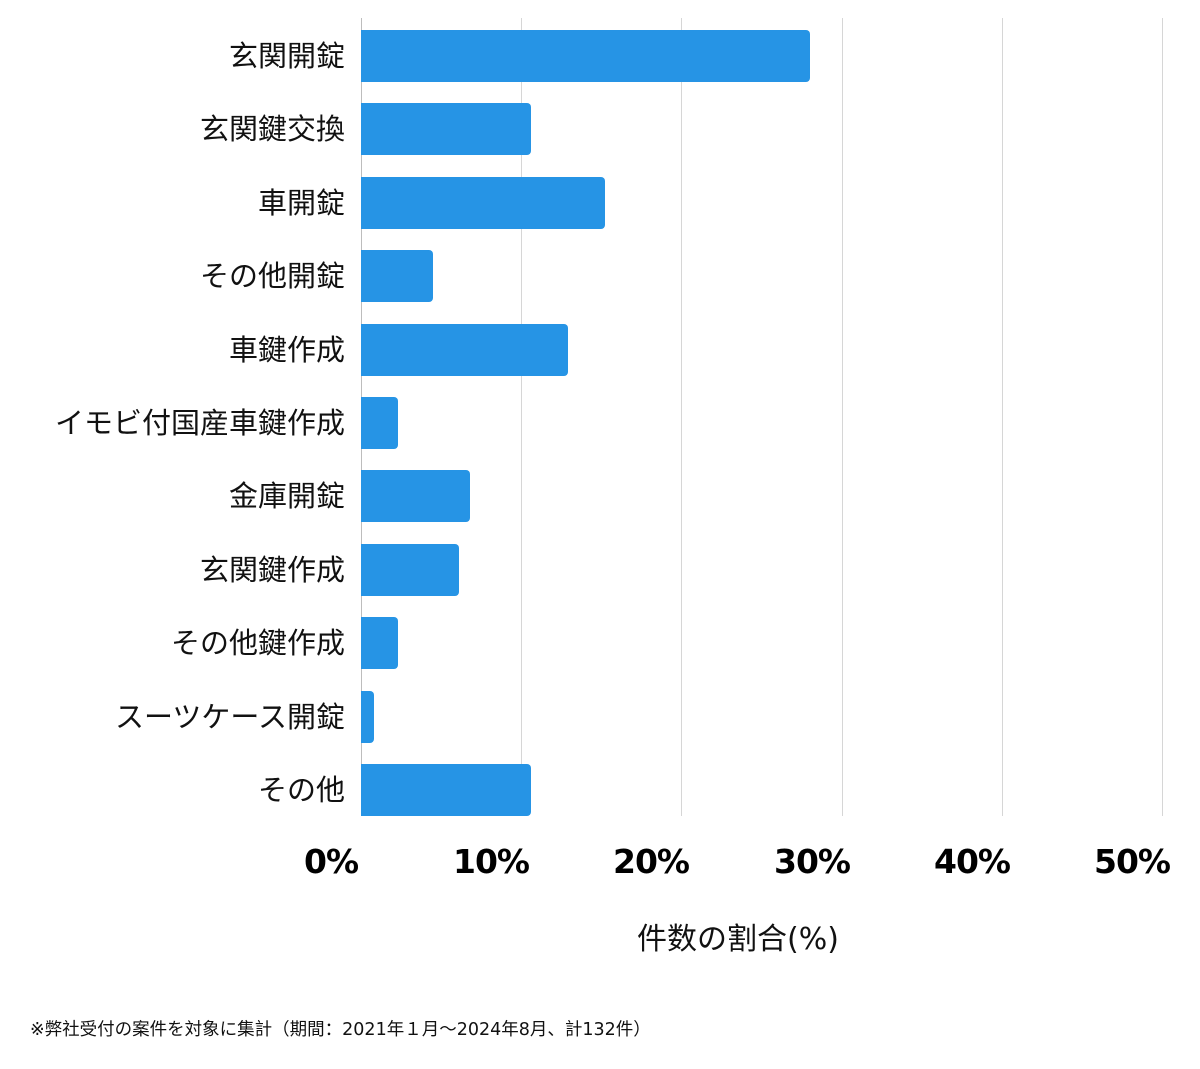  Describe the element at coordinates (738, 939) in the screenshot. I see `x-axis-label: 件数の割合(%)` at that location.